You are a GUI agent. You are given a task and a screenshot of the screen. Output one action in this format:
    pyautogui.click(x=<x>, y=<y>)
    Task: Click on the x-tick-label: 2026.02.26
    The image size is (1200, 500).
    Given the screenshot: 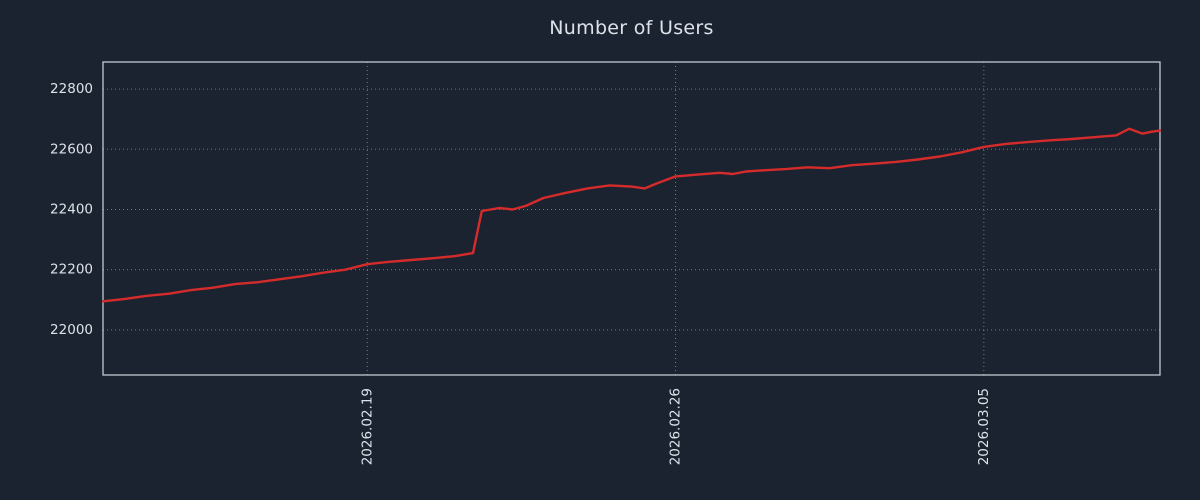 What is the action you would take?
    pyautogui.click(x=676, y=426)
    